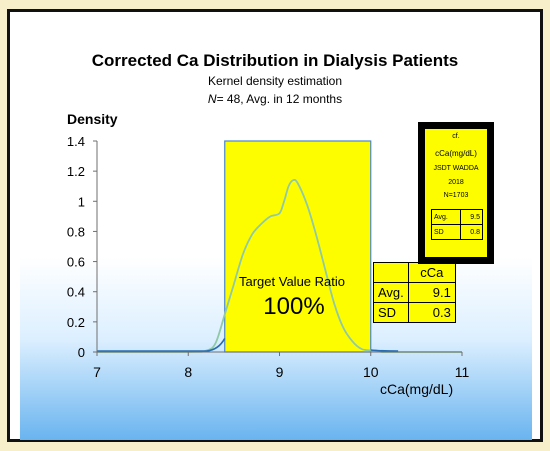 This screenshot has width=550, height=451. I want to click on stats-table-corner, so click(391, 272).